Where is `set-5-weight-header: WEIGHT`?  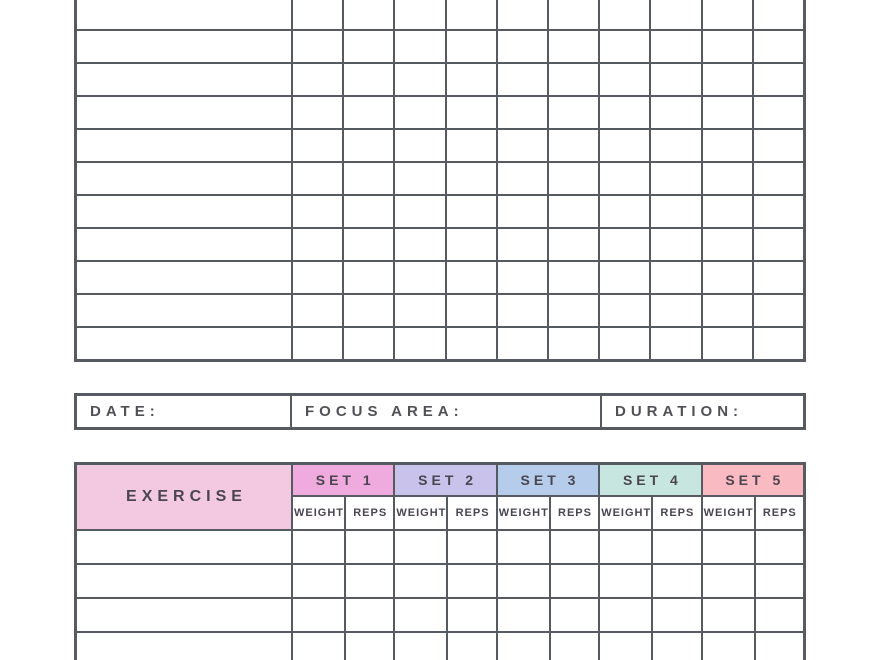
set-5-weight-header: WEIGHT is located at coordinates (728, 513).